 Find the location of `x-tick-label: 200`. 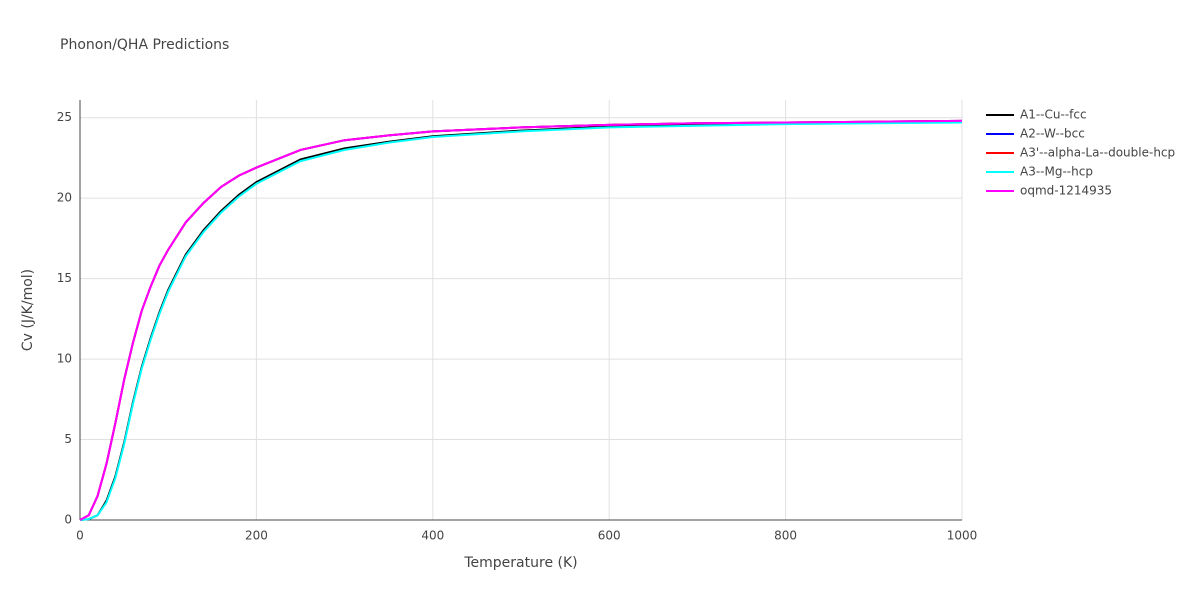

x-tick-label: 200 is located at coordinates (256, 536).